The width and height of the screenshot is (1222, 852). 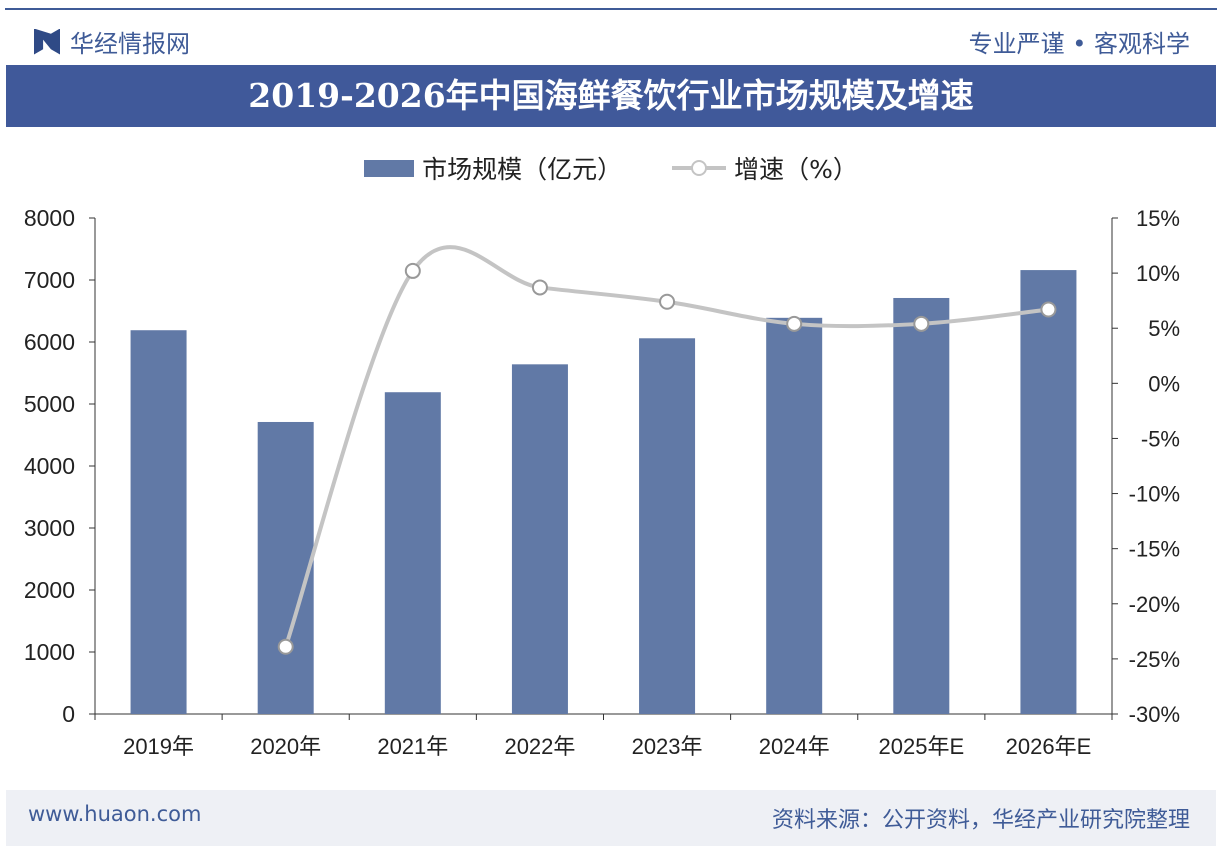 What do you see at coordinates (412, 746) in the screenshot?
I see `x-tick-label: 2021年` at bounding box center [412, 746].